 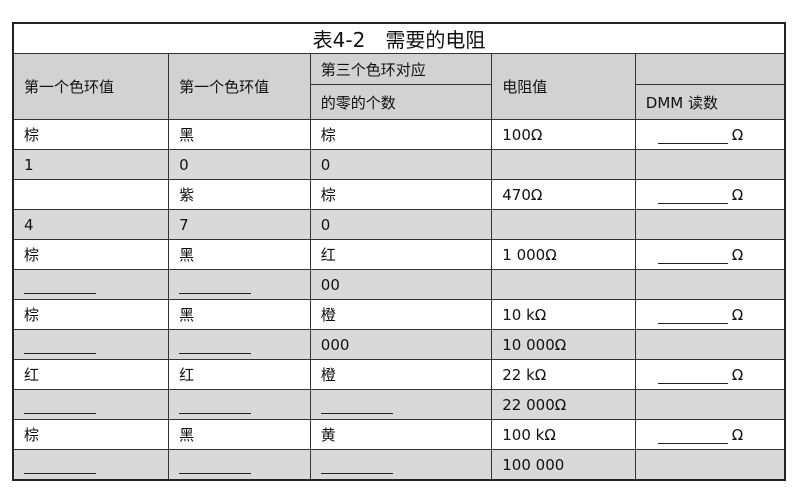 I want to click on header-third-band: 第三个色环对应, so click(x=401, y=69).